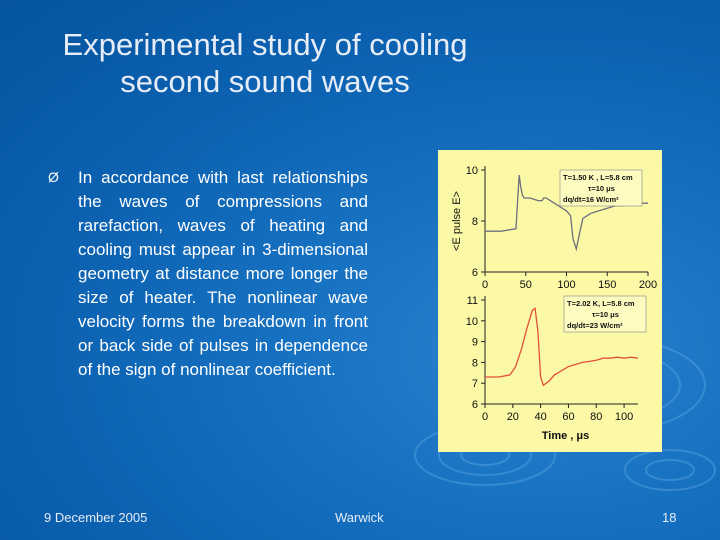 The image size is (720, 540). Describe the element at coordinates (475, 384) in the screenshot. I see `y-tick-label: 7` at that location.